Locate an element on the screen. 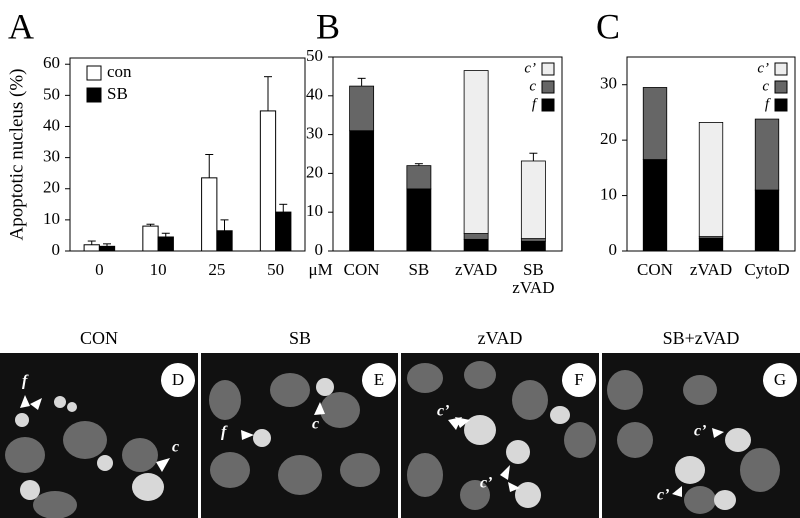 Image resolution: width=800 pixels, height=518 pixels. legend-label: SB is located at coordinates (117, 93).